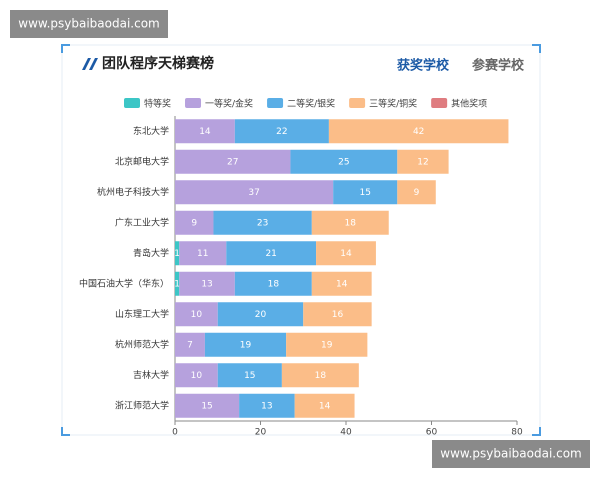 Image resolution: width=600 pixels, height=484 pixels. What do you see at coordinates (142, 405) in the screenshot?
I see `y-tick-label: 浙江师范大学` at bounding box center [142, 405].